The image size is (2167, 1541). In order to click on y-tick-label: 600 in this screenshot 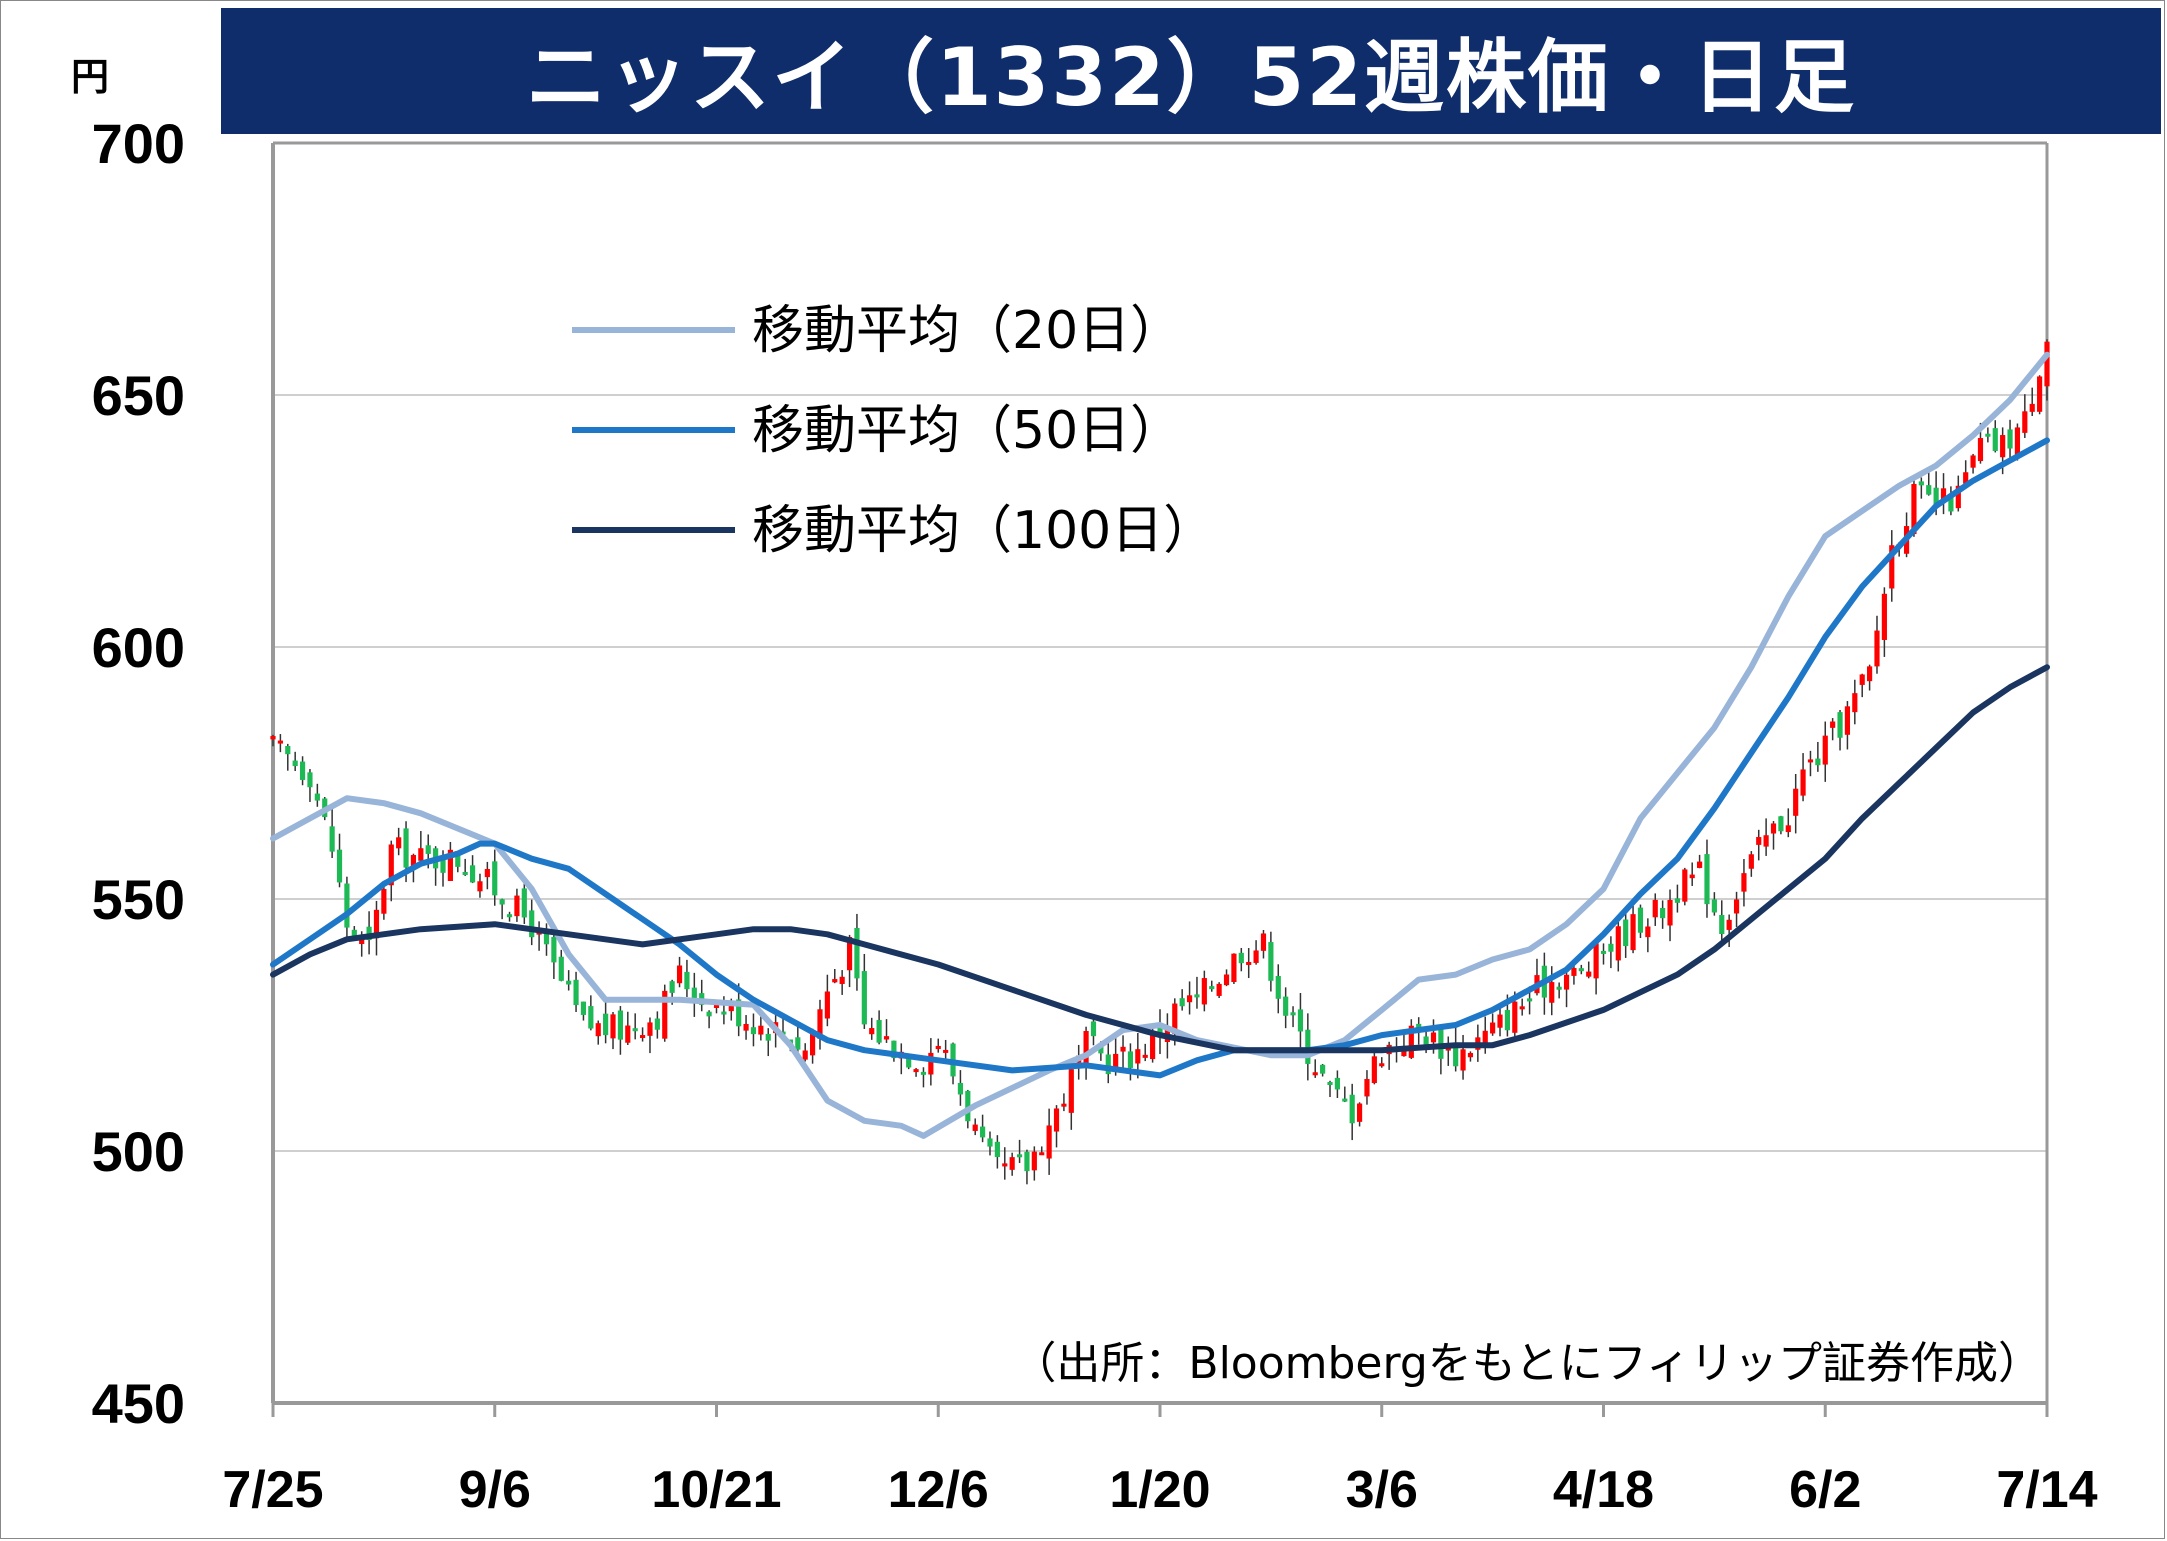, I will do `click(138, 647)`.